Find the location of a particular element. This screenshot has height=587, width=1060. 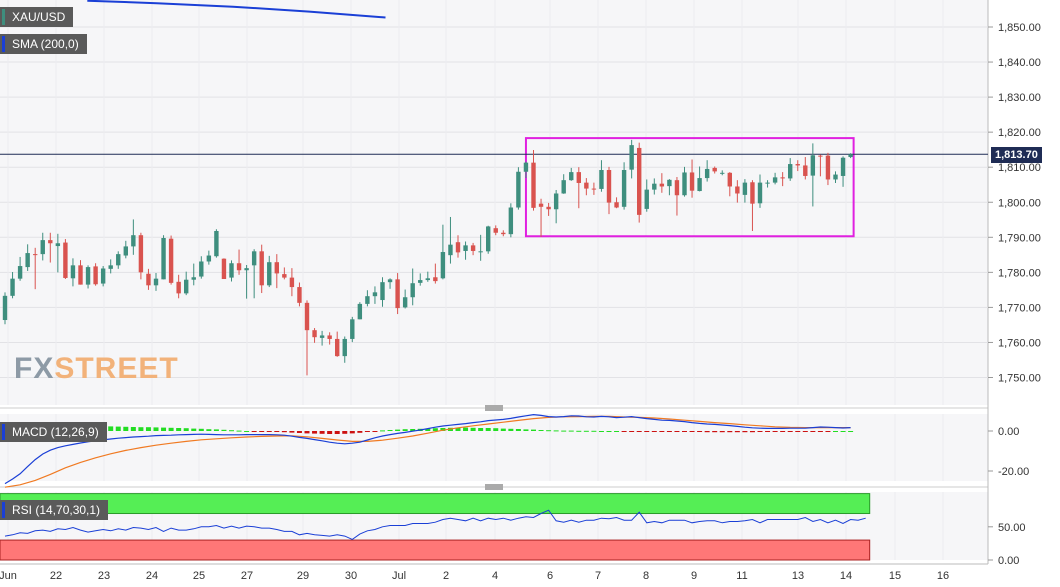

watermark: FXSTREET is located at coordinates (96, 369).